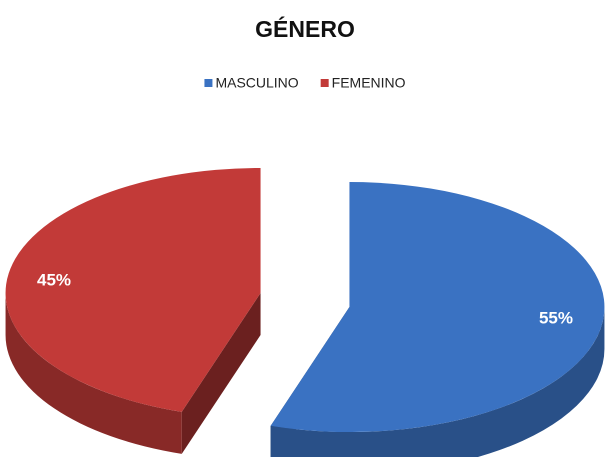 The width and height of the screenshot is (610, 457). I want to click on chart-title: GÉNERO, so click(305, 28).